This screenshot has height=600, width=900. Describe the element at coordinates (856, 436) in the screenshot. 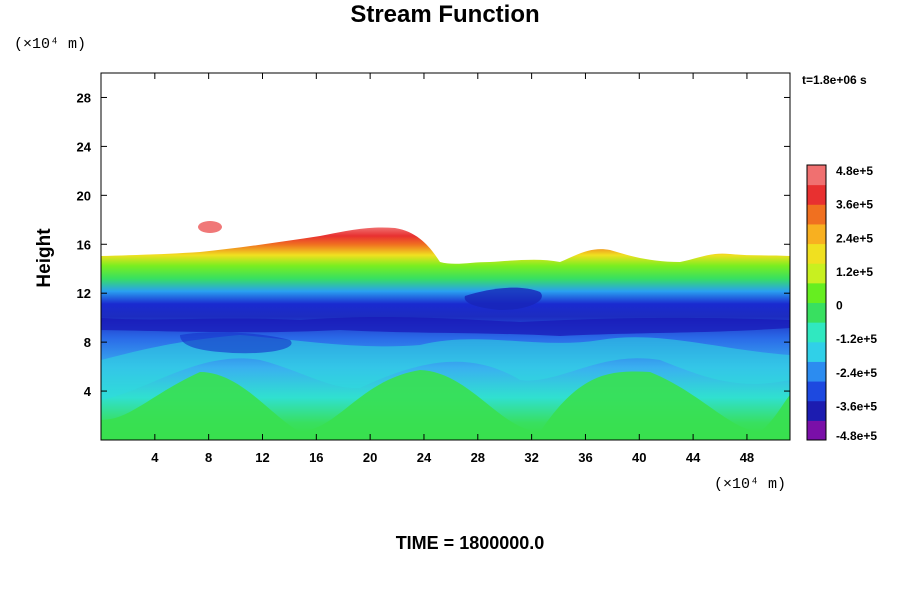

I see `colorbar-tick-label: -4.8e+5` at that location.